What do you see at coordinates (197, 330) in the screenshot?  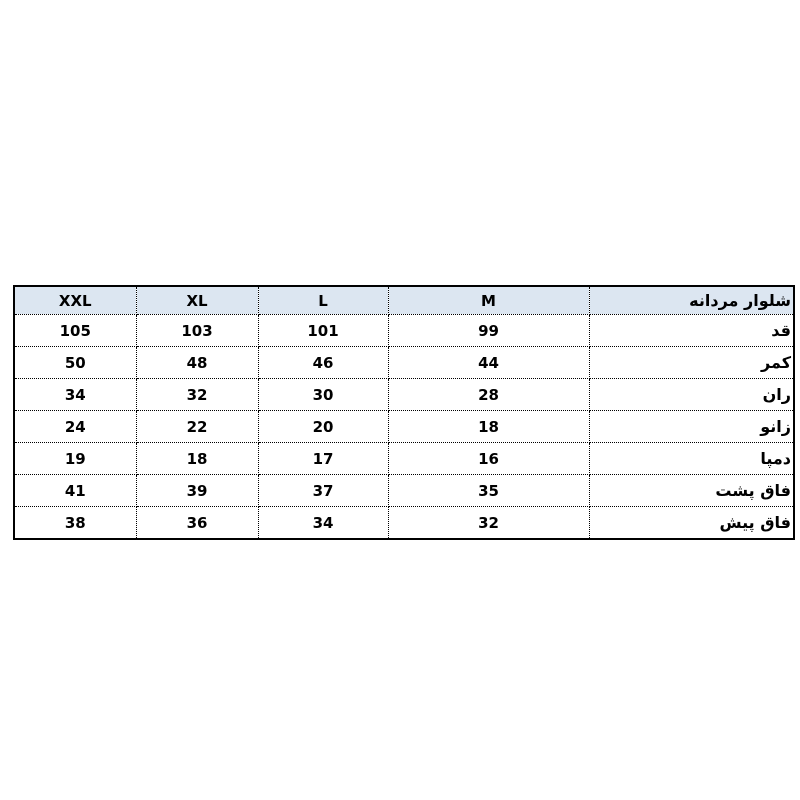 I see `cell-xl: 103` at bounding box center [197, 330].